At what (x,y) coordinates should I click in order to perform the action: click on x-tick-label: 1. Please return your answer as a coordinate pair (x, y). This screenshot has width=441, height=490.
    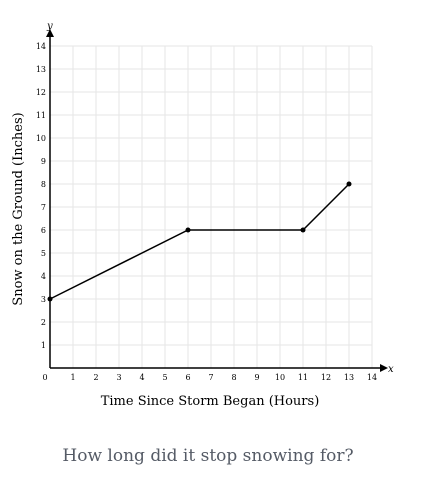
    Looking at the image, I should click on (72, 377).